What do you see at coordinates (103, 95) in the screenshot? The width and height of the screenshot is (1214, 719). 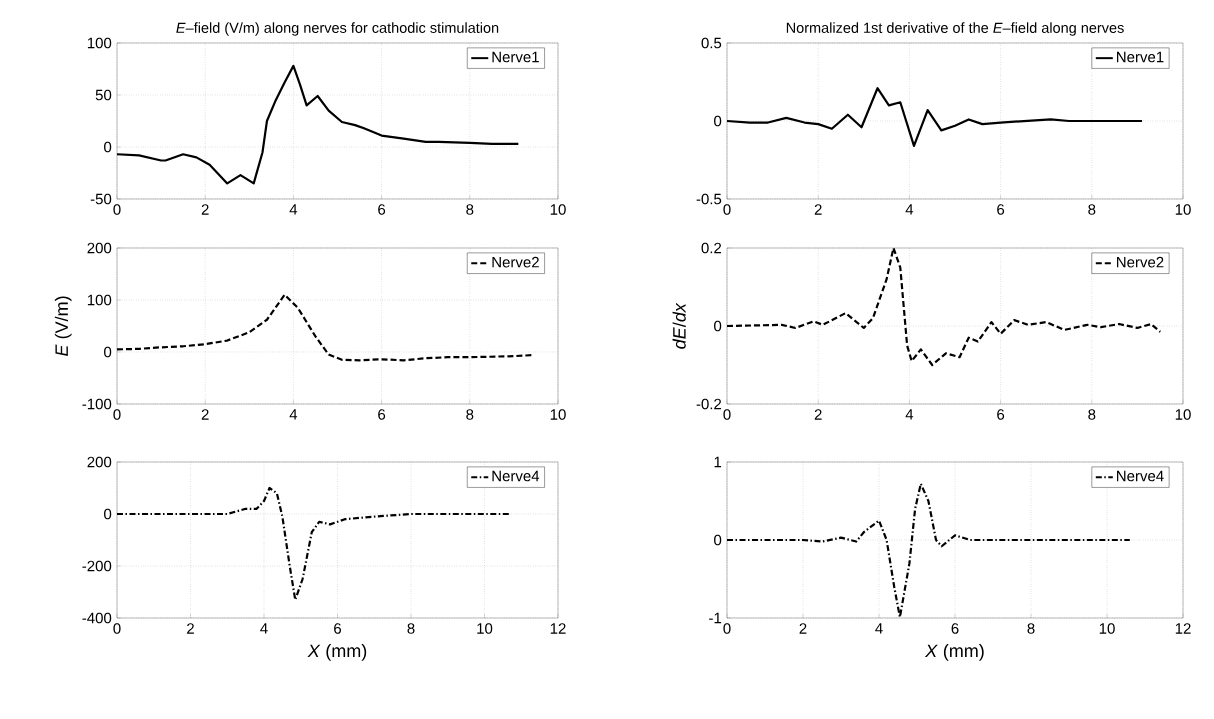 I see `y-tick-label: 50` at bounding box center [103, 95].